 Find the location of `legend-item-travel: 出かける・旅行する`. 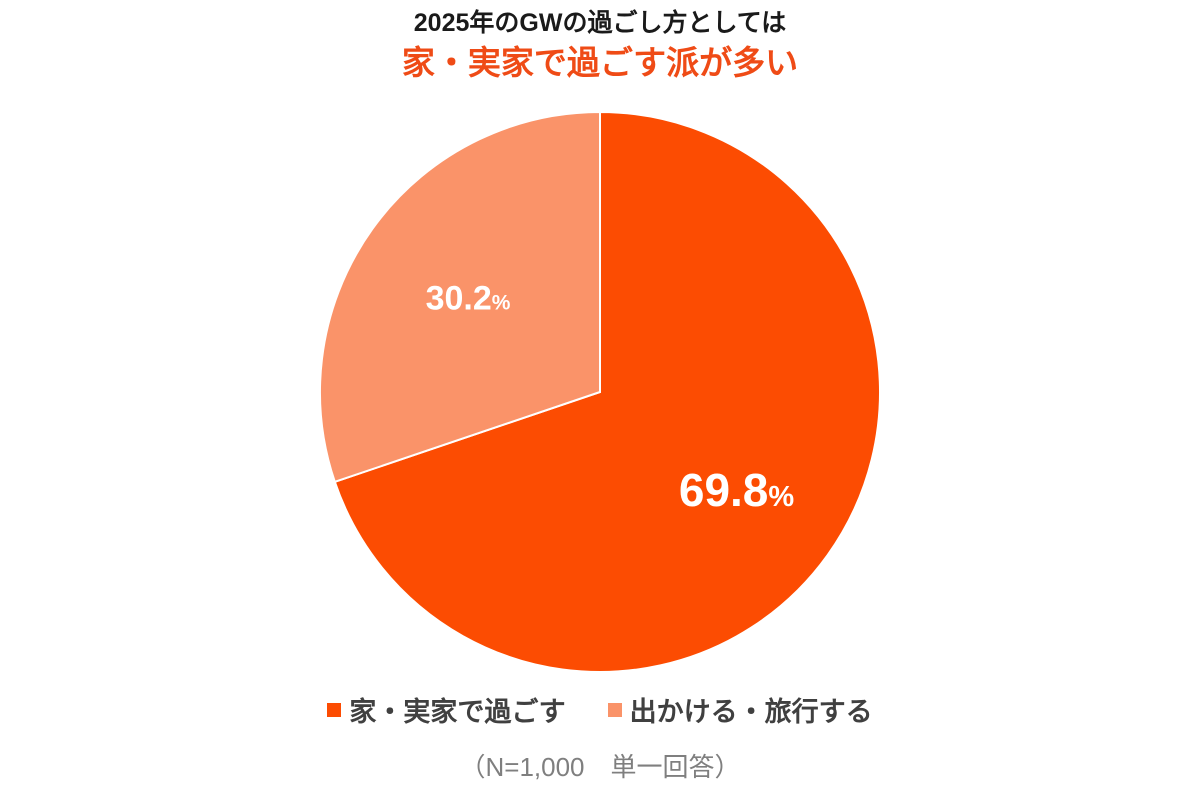

legend-item-travel: 出かける・旅行する is located at coordinates (740, 709).